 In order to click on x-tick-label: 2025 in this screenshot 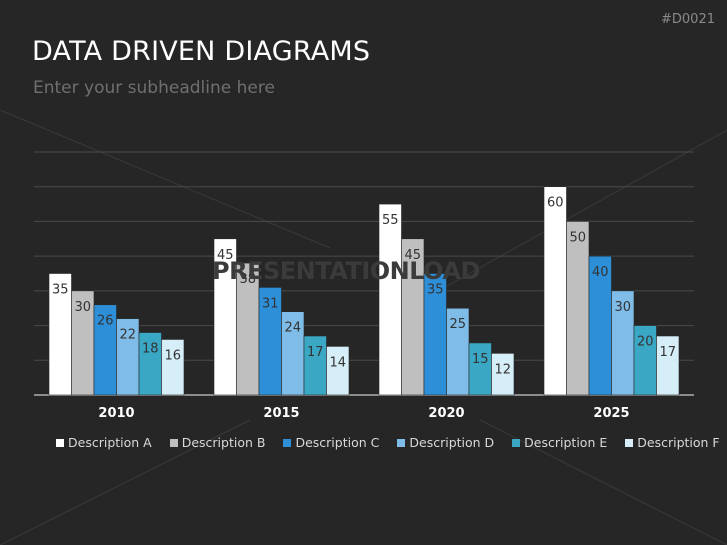, I will do `click(611, 413)`.